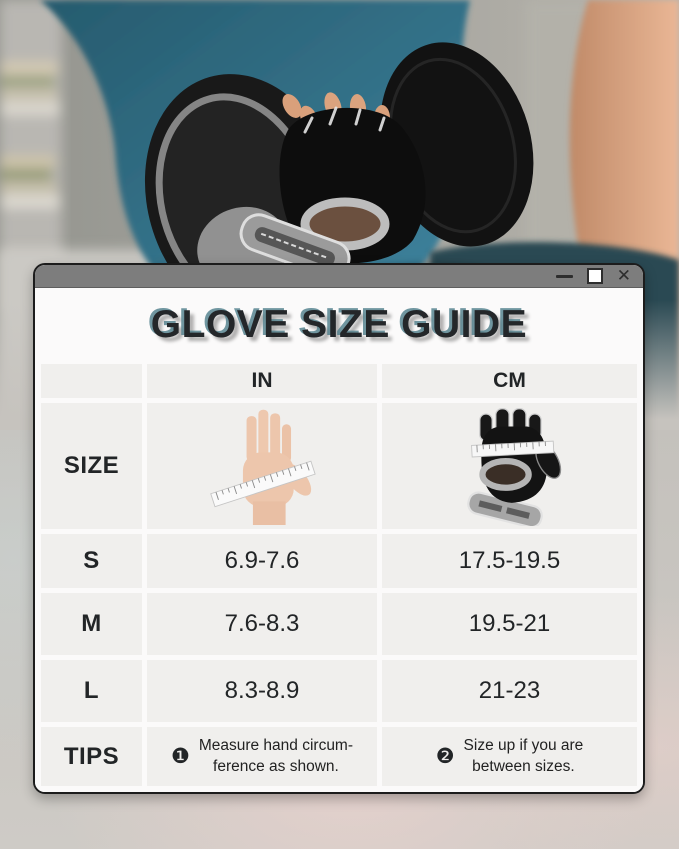 This screenshot has height=849, width=679. Describe the element at coordinates (91, 756) in the screenshot. I see `tips-label: TIPS` at that location.